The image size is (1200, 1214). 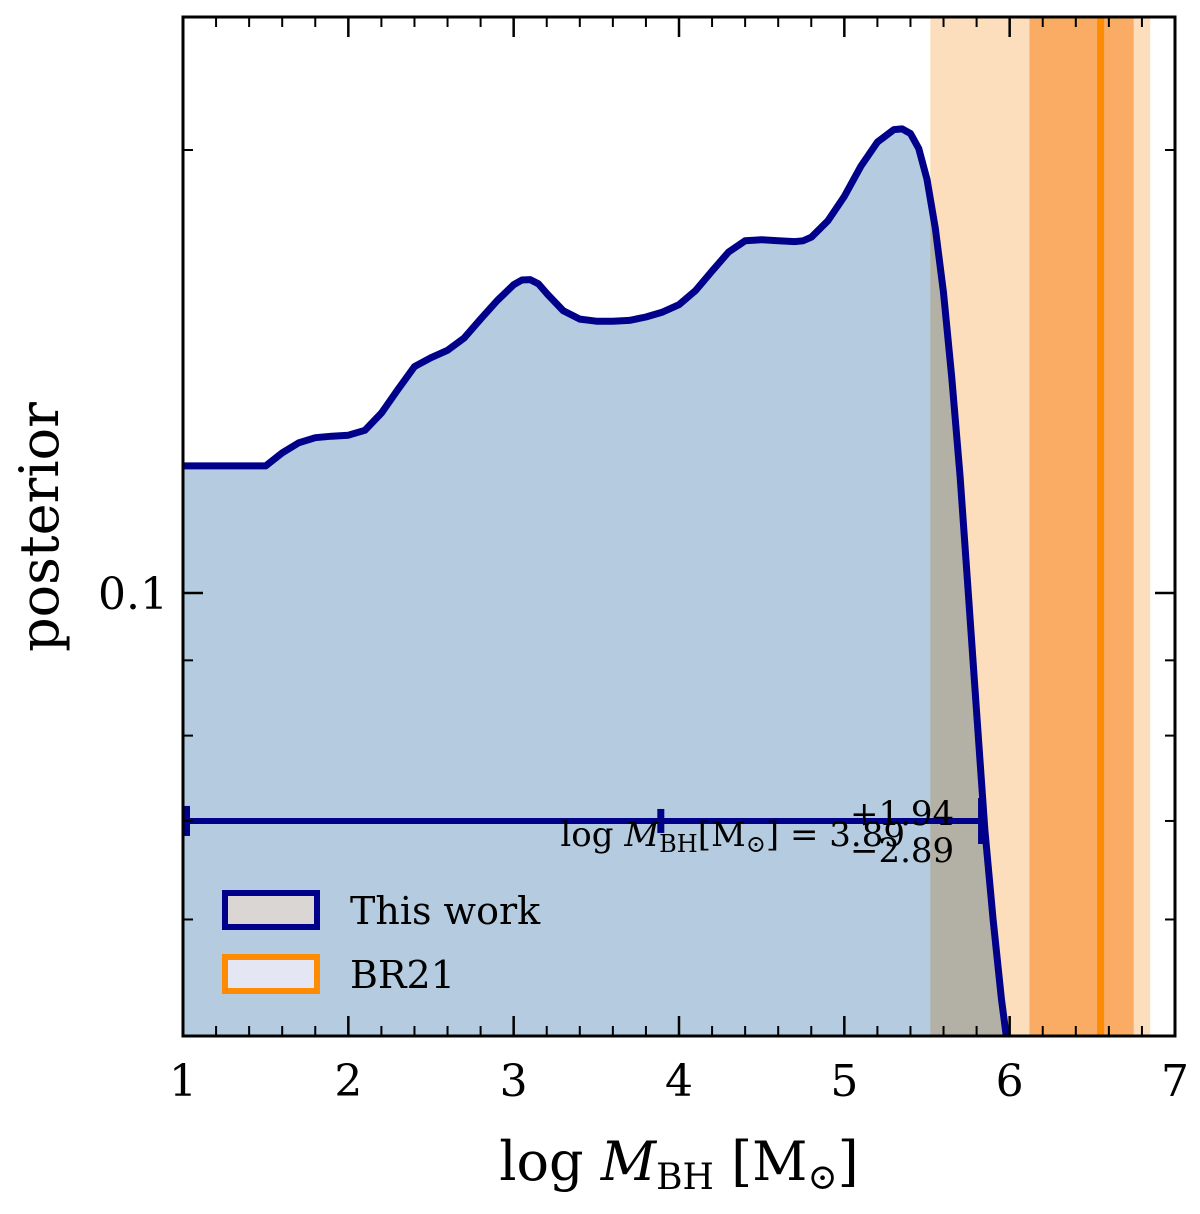 I want to click on annotation-lower-error: −2.89, so click(x=902, y=851).